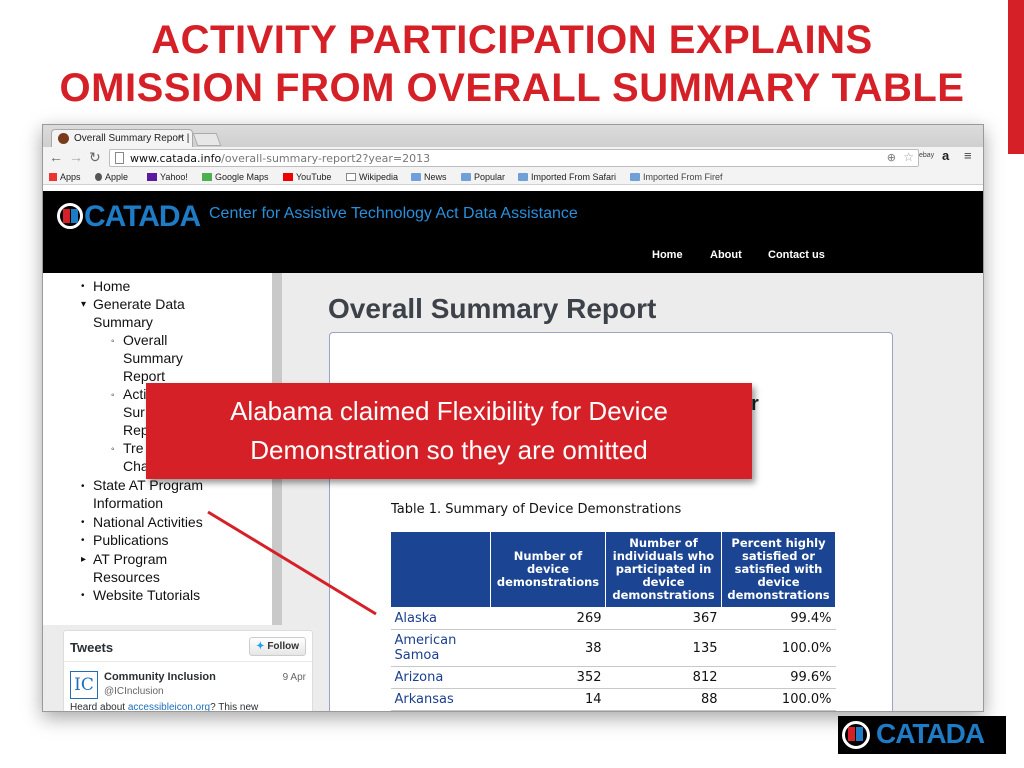 Image resolution: width=1024 pixels, height=768 pixels. Describe the element at coordinates (778, 677) in the screenshot. I see `row-pct: 99.6%` at that location.